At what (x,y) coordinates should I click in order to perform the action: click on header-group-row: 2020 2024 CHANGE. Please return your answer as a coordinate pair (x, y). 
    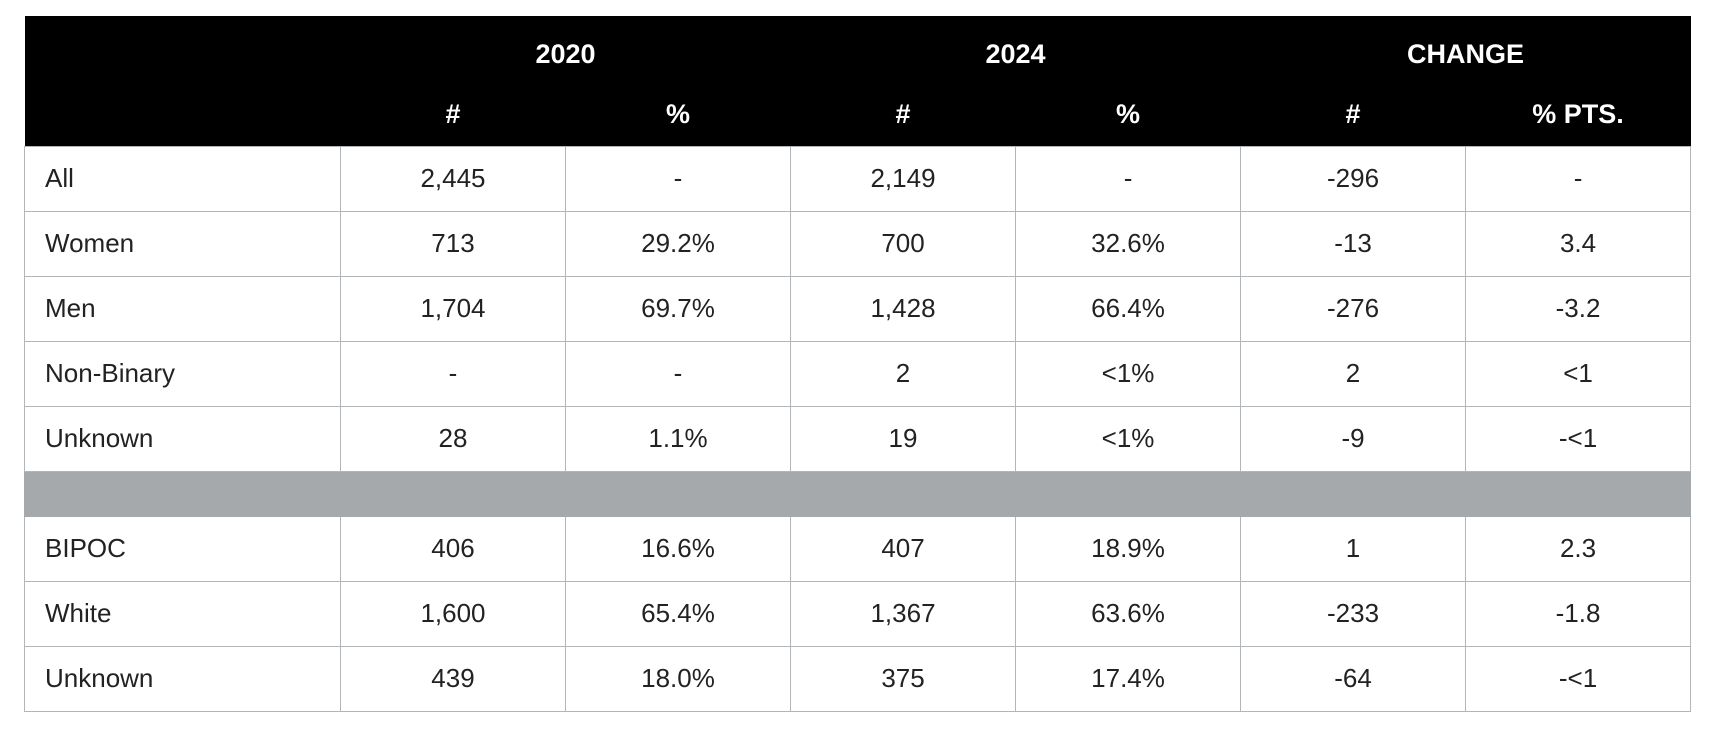
    Looking at the image, I should click on (857, 52).